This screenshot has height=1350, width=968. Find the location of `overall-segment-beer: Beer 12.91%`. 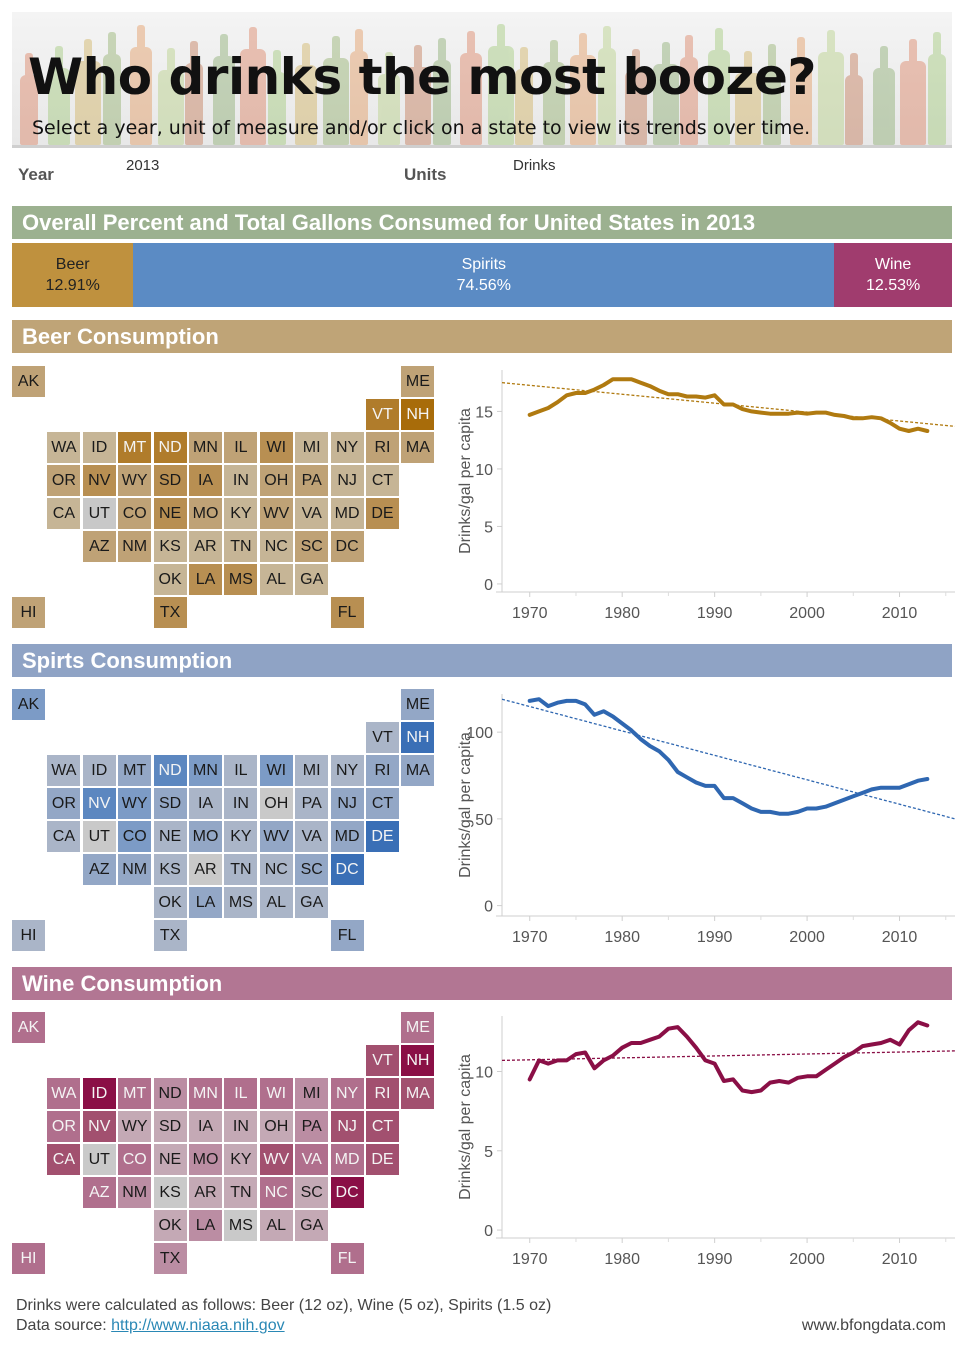

overall-segment-beer: Beer 12.91% is located at coordinates (73, 275).